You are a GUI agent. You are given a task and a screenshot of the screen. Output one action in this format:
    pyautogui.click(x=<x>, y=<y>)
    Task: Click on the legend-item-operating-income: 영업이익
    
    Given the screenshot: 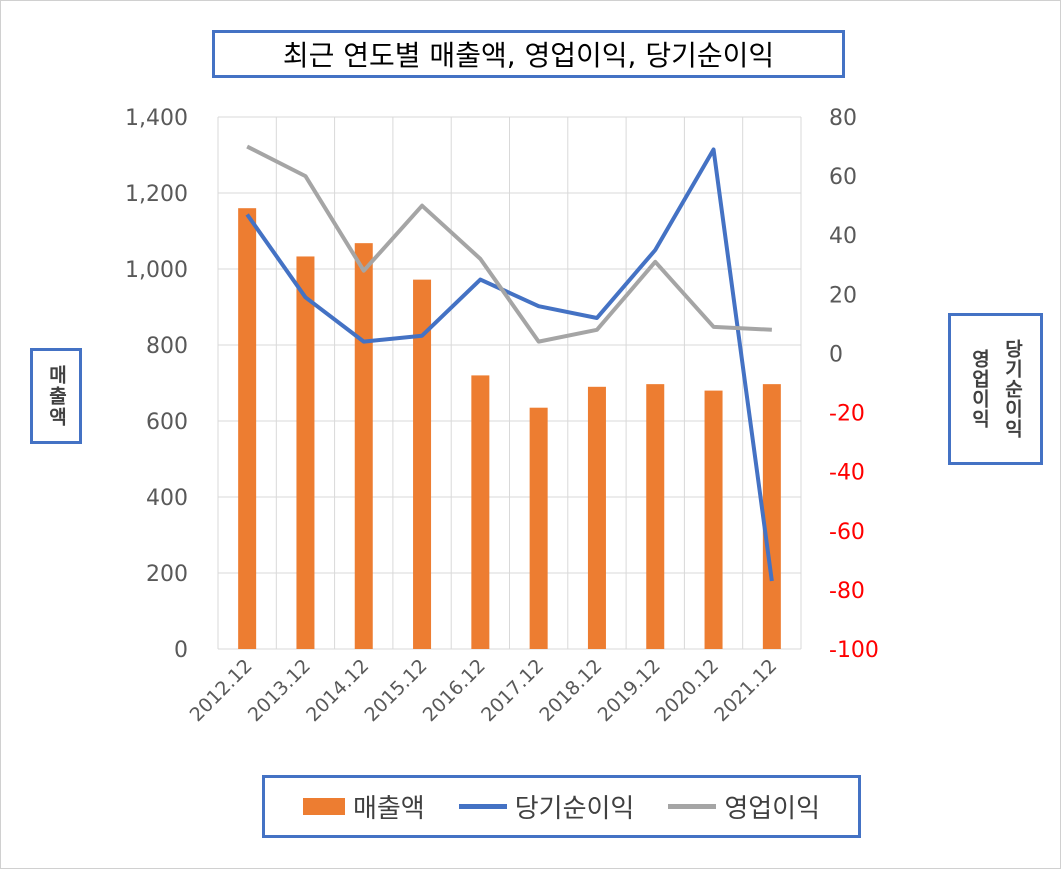 What is the action you would take?
    pyautogui.click(x=744, y=806)
    